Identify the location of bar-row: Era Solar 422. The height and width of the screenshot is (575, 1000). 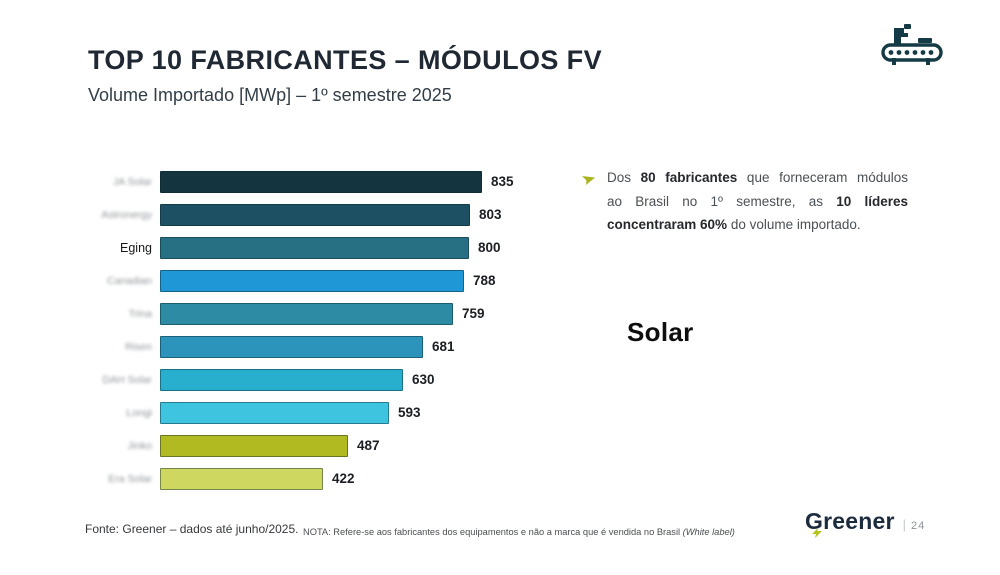
(345, 478).